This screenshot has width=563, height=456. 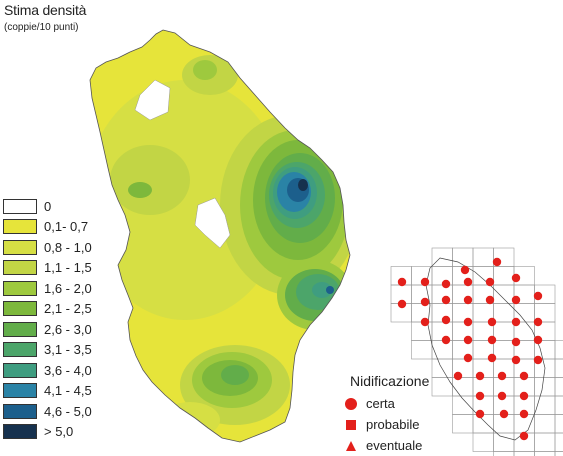 What do you see at coordinates (351, 446) in the screenshot?
I see `triangle-icon` at bounding box center [351, 446].